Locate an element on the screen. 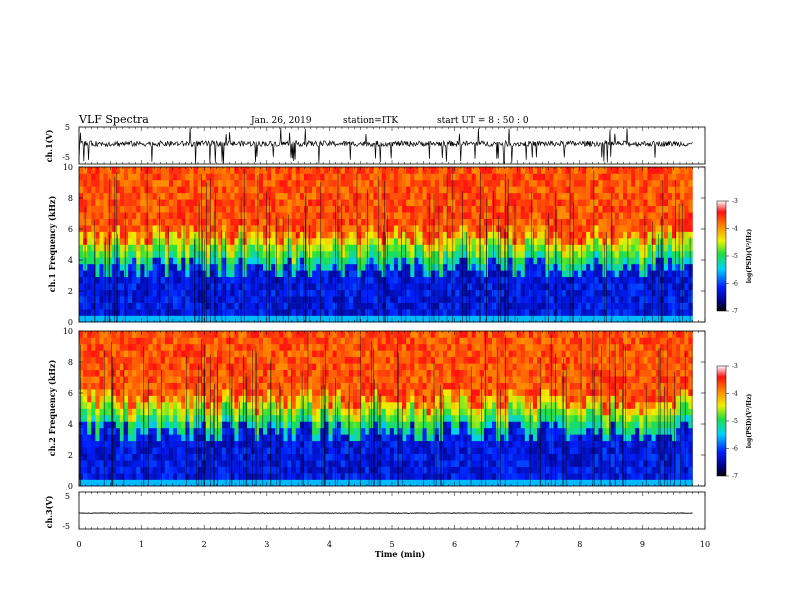  y-tick-label: 4 is located at coordinates (70, 260).